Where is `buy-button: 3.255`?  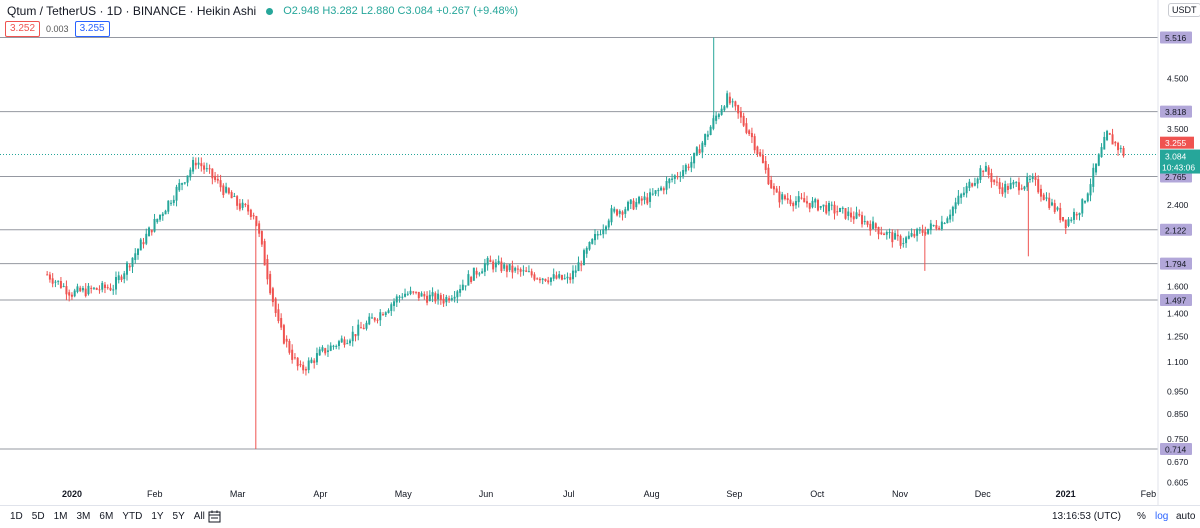
buy-button: 3.255 is located at coordinates (92, 29).